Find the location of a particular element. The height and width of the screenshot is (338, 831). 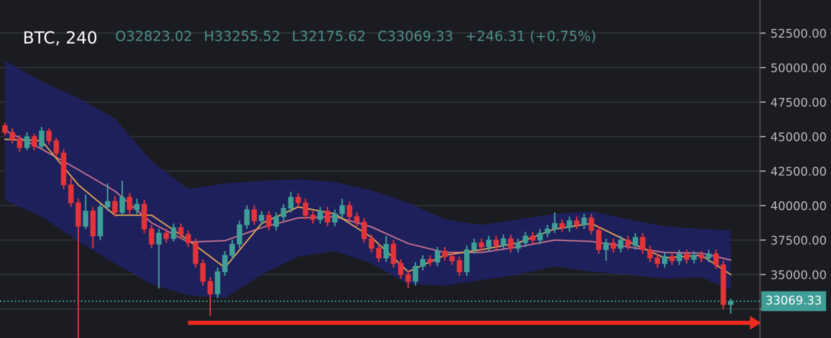

y-tick-label: 45000.00 is located at coordinates (798, 137).